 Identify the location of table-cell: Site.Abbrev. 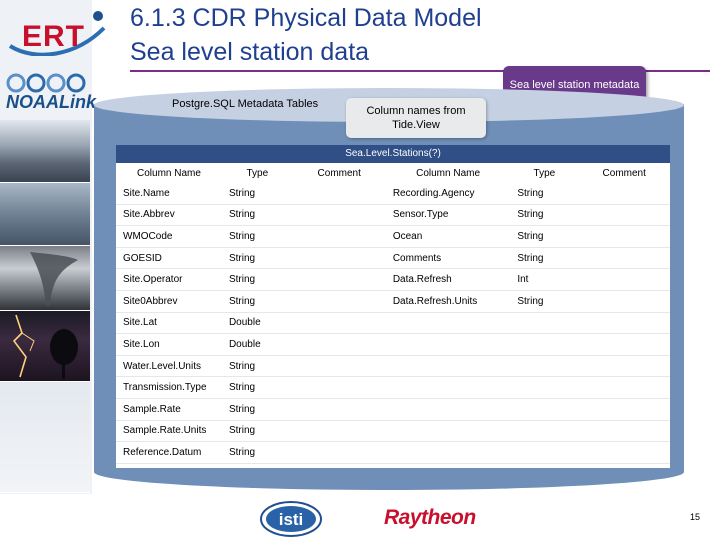
(169, 215).